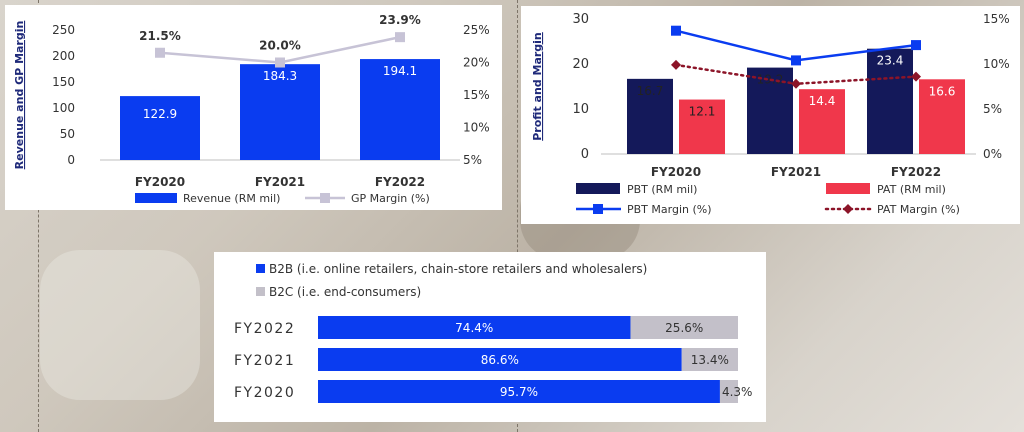 This screenshot has width=1024, height=432. I want to click on legend-marker-pbt-margin, so click(598, 209).